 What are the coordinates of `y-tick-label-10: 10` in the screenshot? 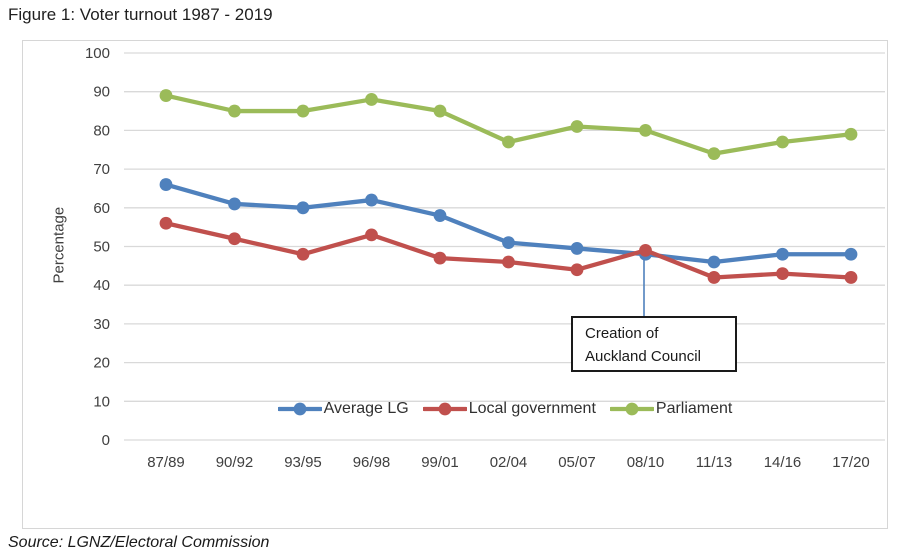 It's located at (101, 401).